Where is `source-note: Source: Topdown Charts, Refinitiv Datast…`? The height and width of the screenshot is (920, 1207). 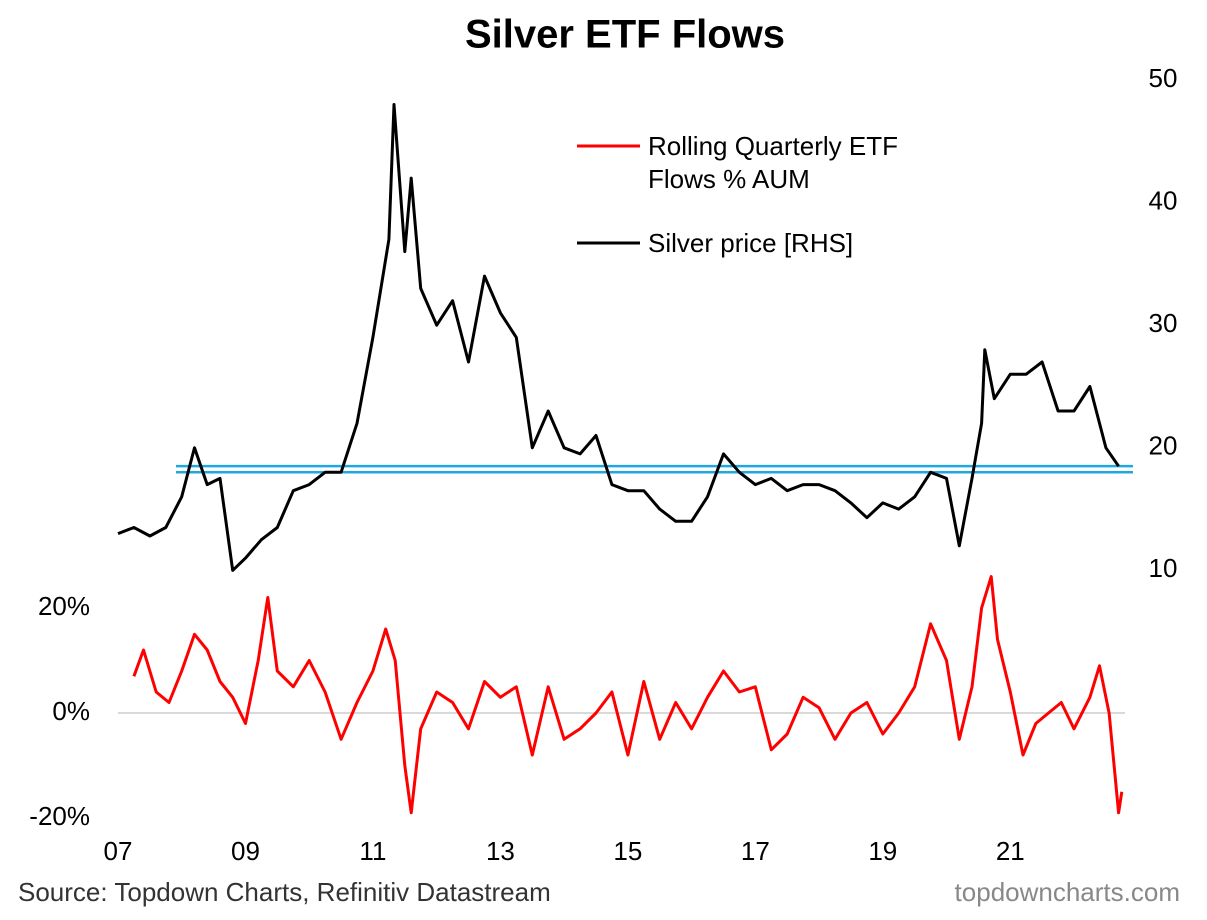 source-note: Source: Topdown Charts, Refinitiv Datast… is located at coordinates (284, 892).